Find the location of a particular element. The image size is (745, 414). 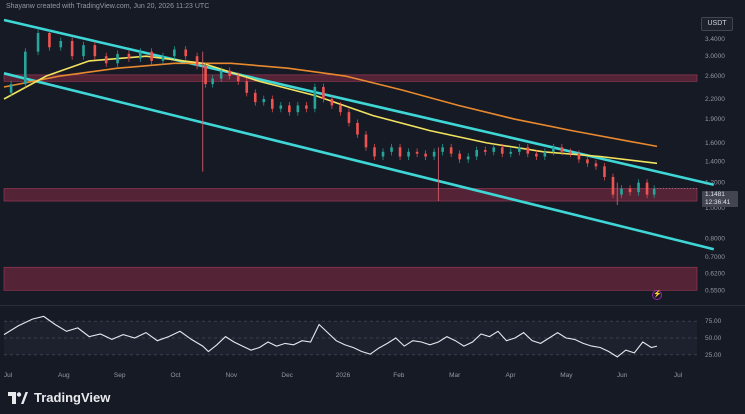

x-tick-label: Jun is located at coordinates (622, 375).